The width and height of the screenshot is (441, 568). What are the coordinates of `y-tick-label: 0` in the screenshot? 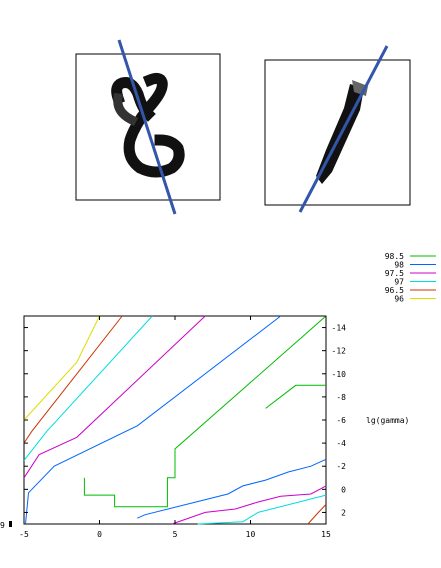 It's located at (343, 489).